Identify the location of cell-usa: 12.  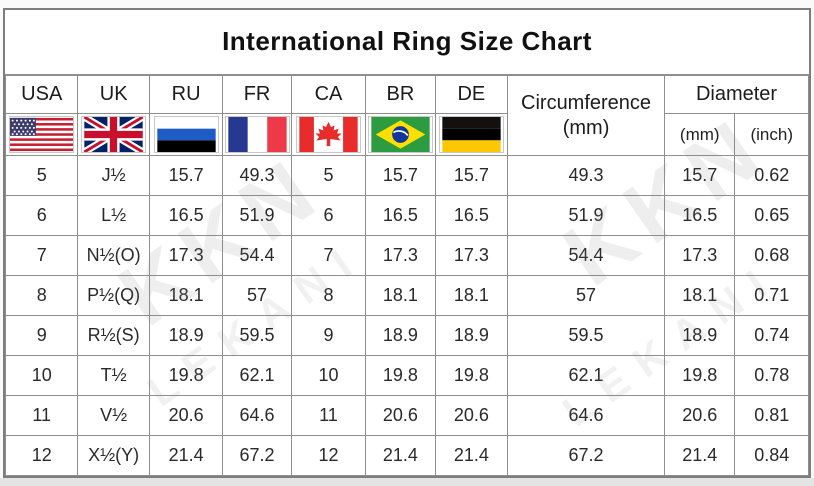
(41, 455).